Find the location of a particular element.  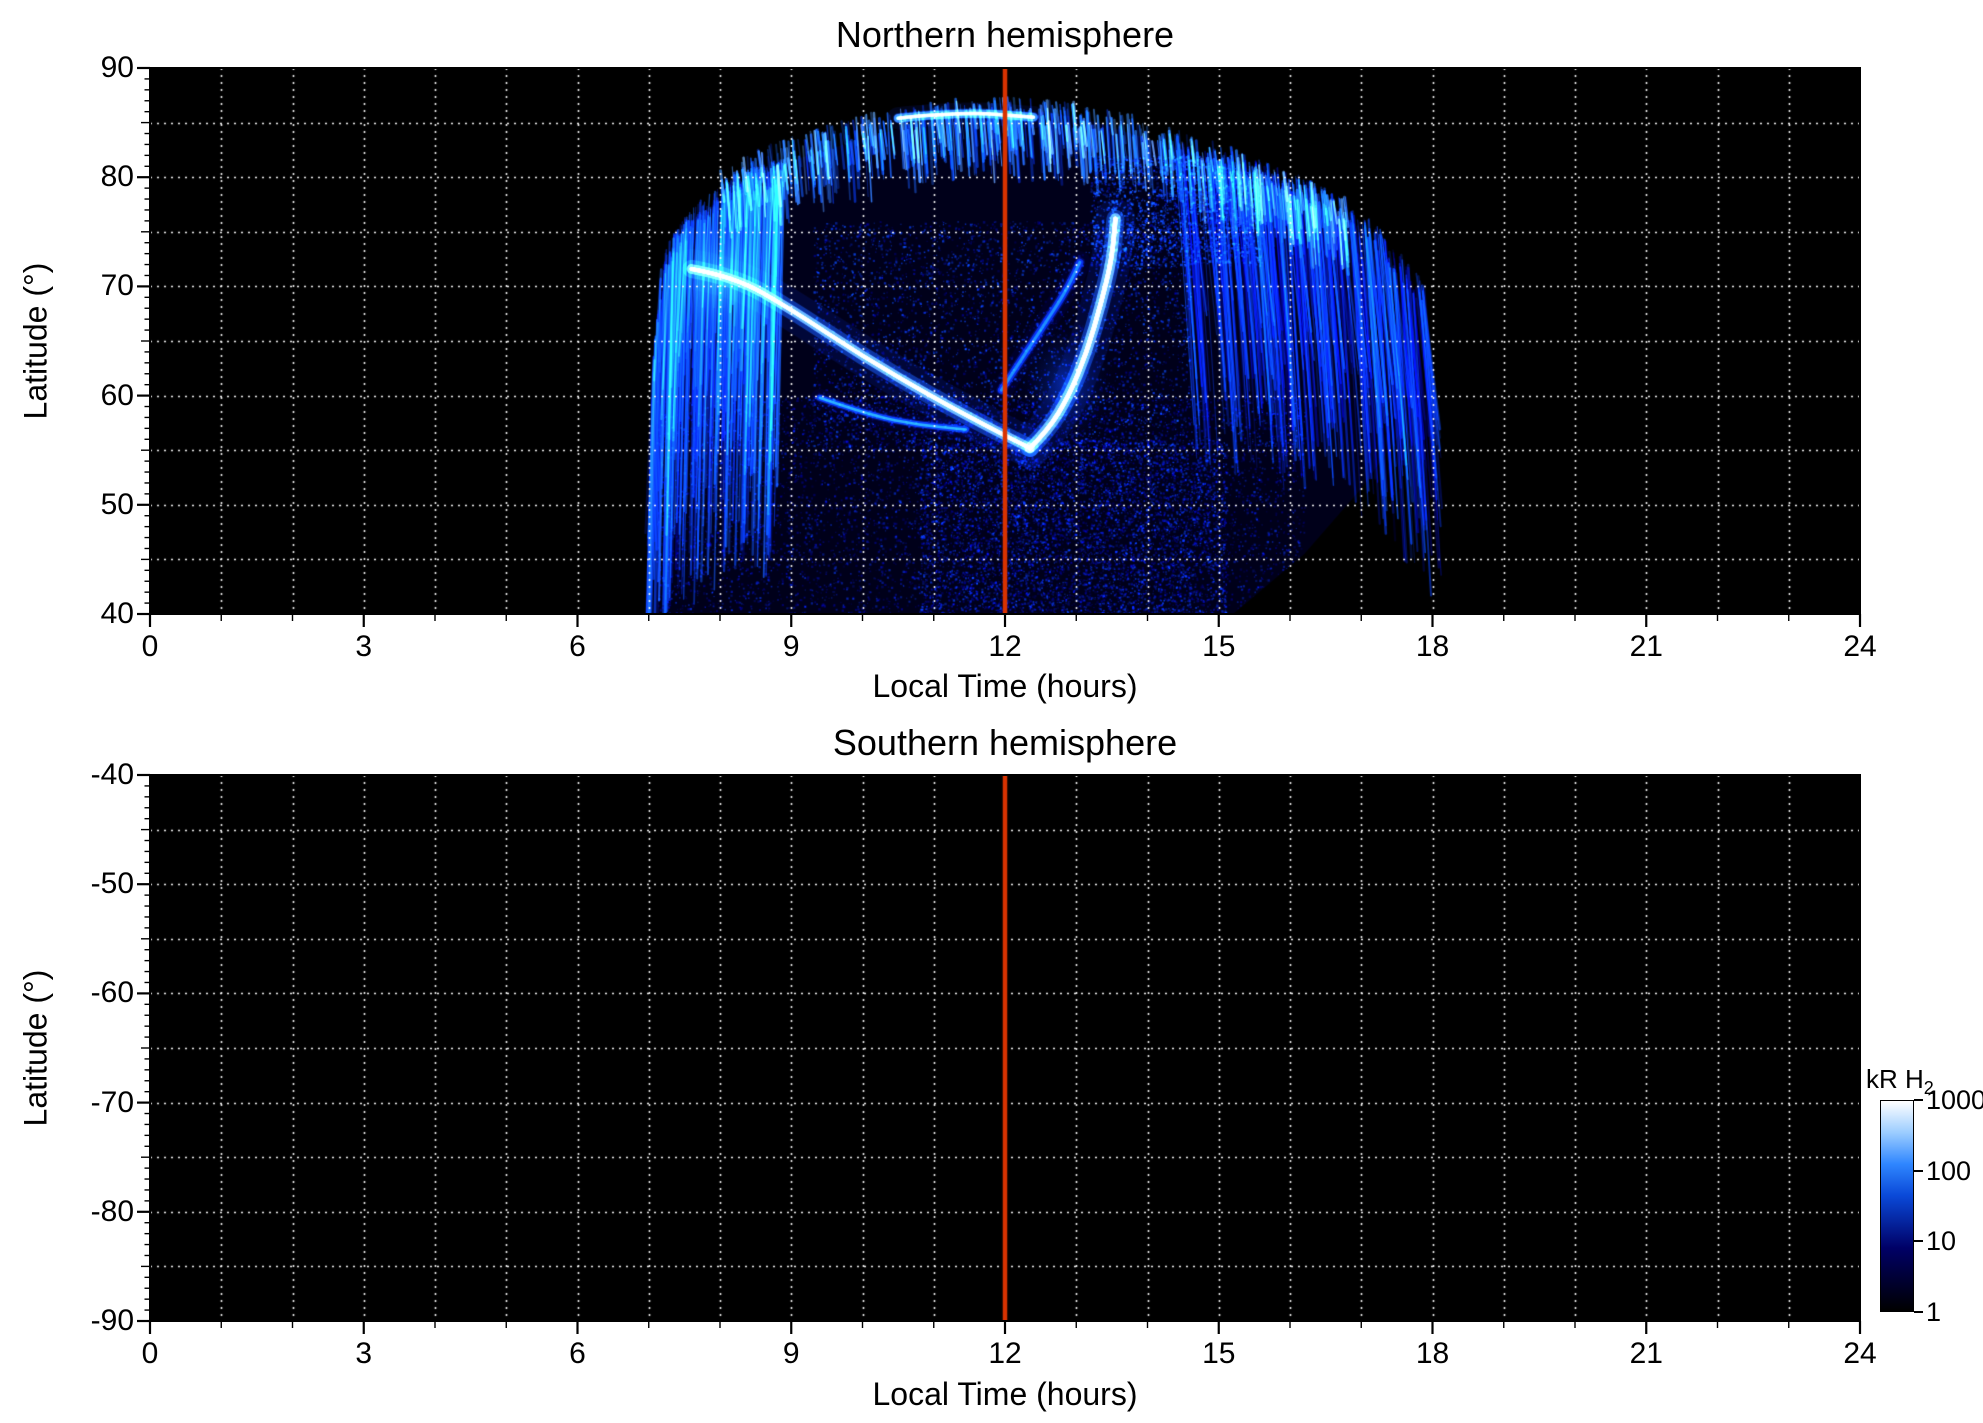

colorbar-title-subscript: 2 is located at coordinates (1928, 1088).